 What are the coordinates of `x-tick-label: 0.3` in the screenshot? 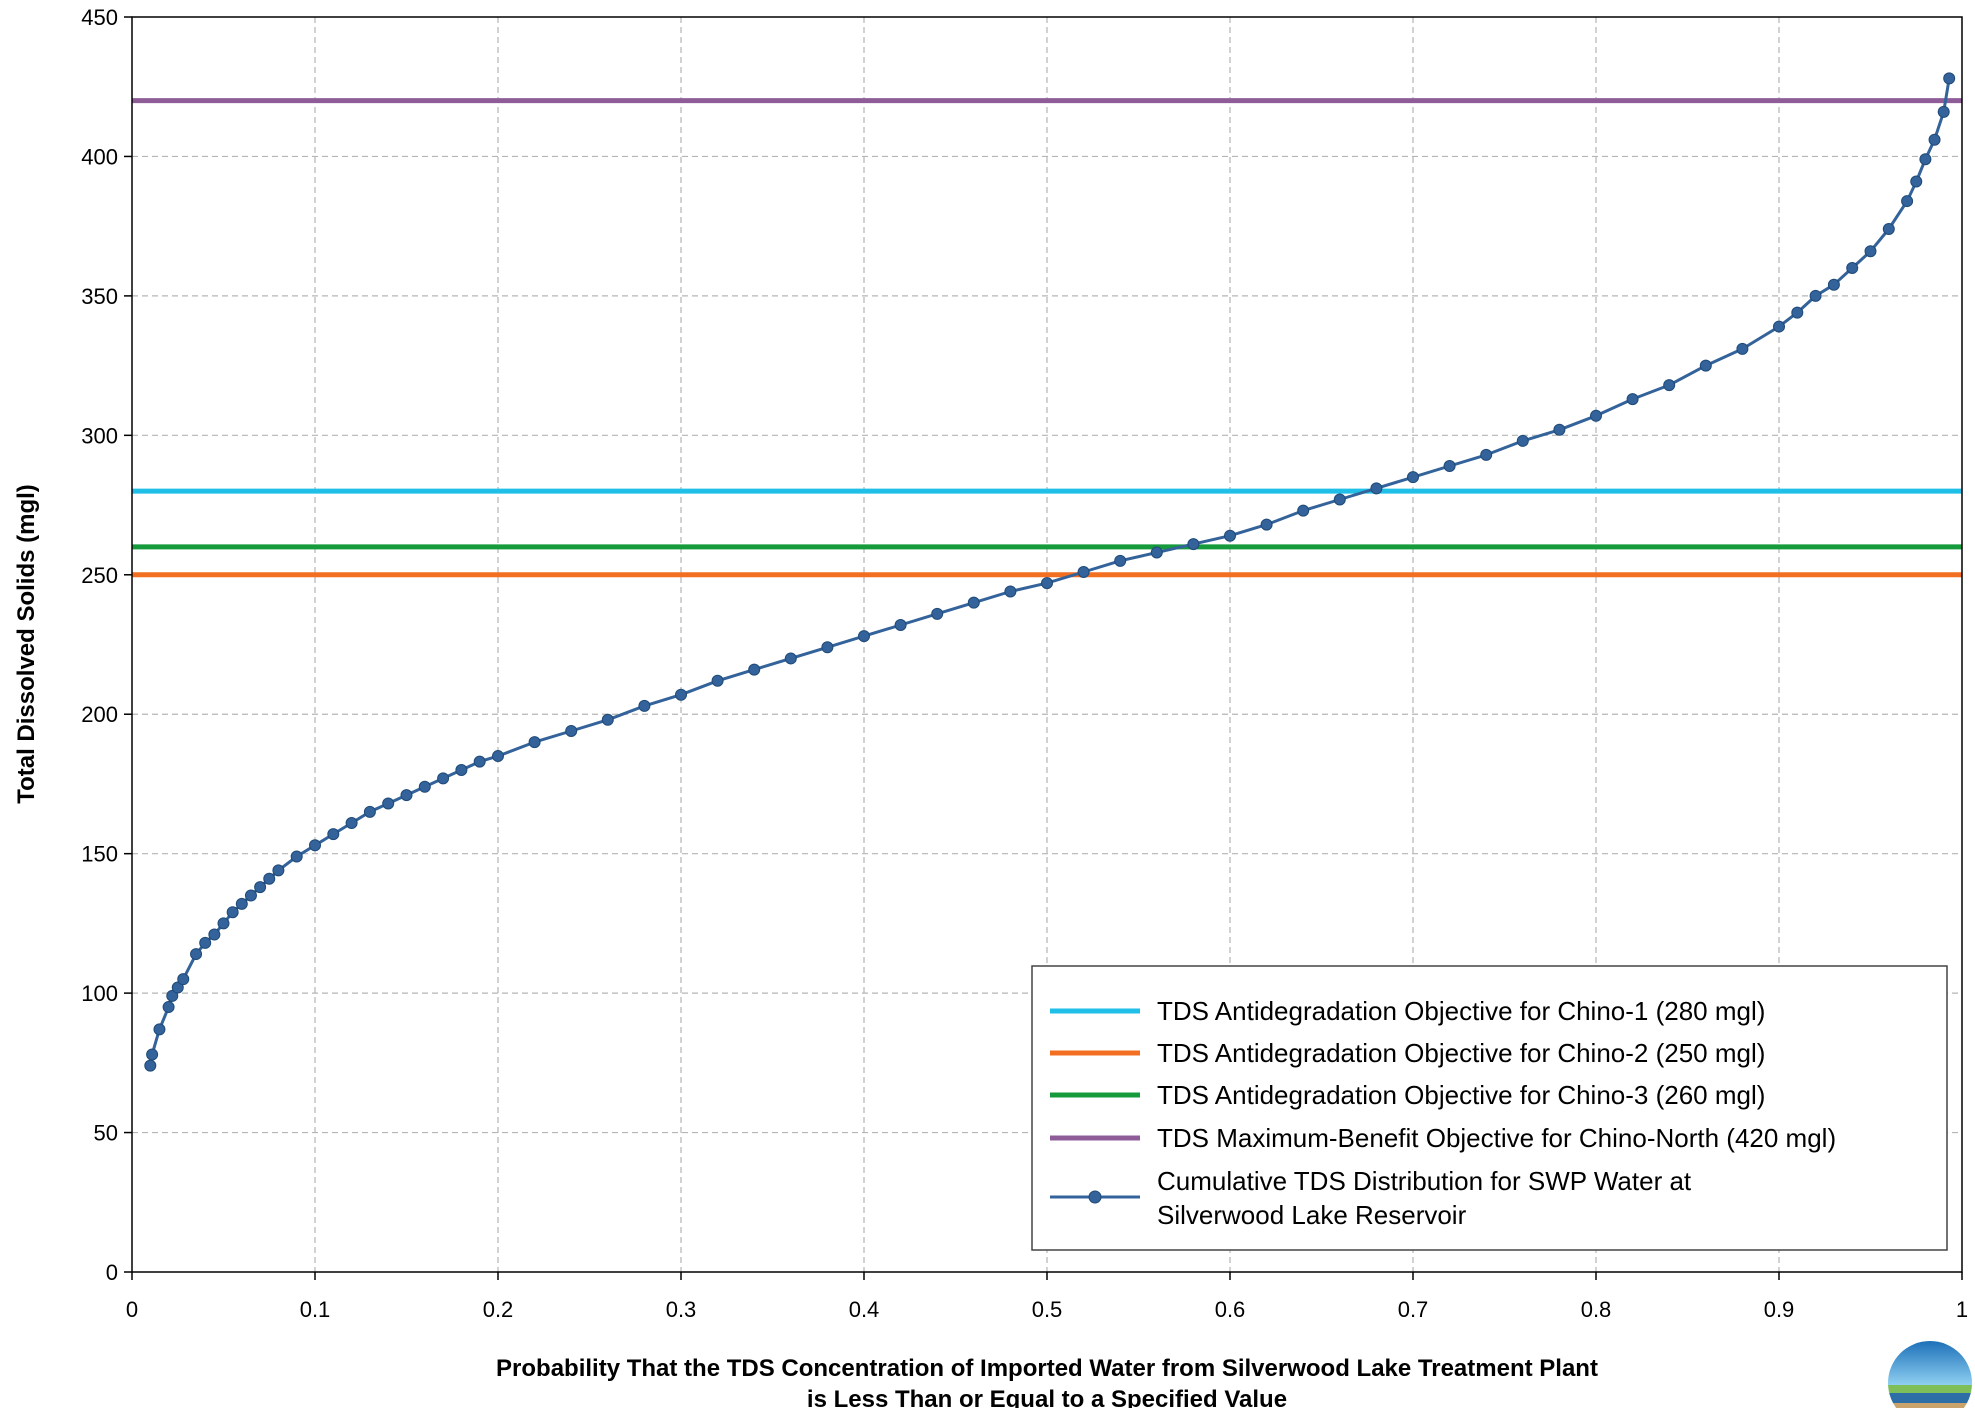 It's located at (681, 1309).